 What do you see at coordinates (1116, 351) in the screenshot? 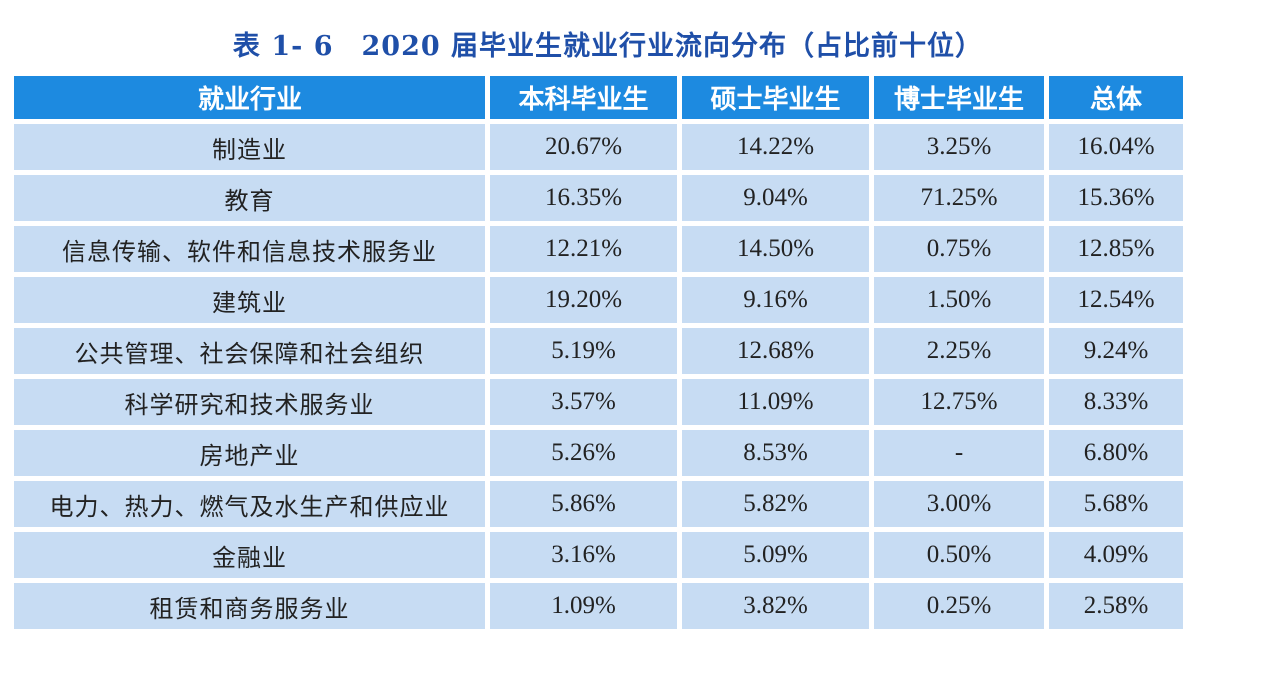
I see `overall-cell: 9.24%` at bounding box center [1116, 351].